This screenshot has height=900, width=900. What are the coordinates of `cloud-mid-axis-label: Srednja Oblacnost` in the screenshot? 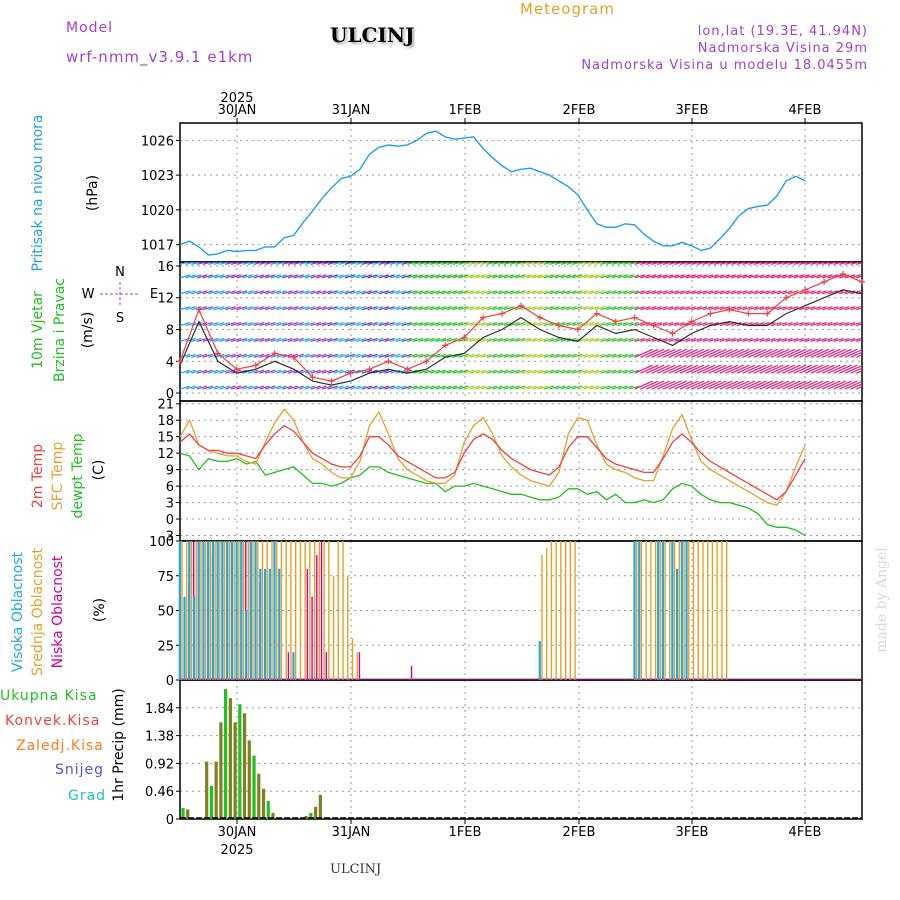 It's located at (38, 612).